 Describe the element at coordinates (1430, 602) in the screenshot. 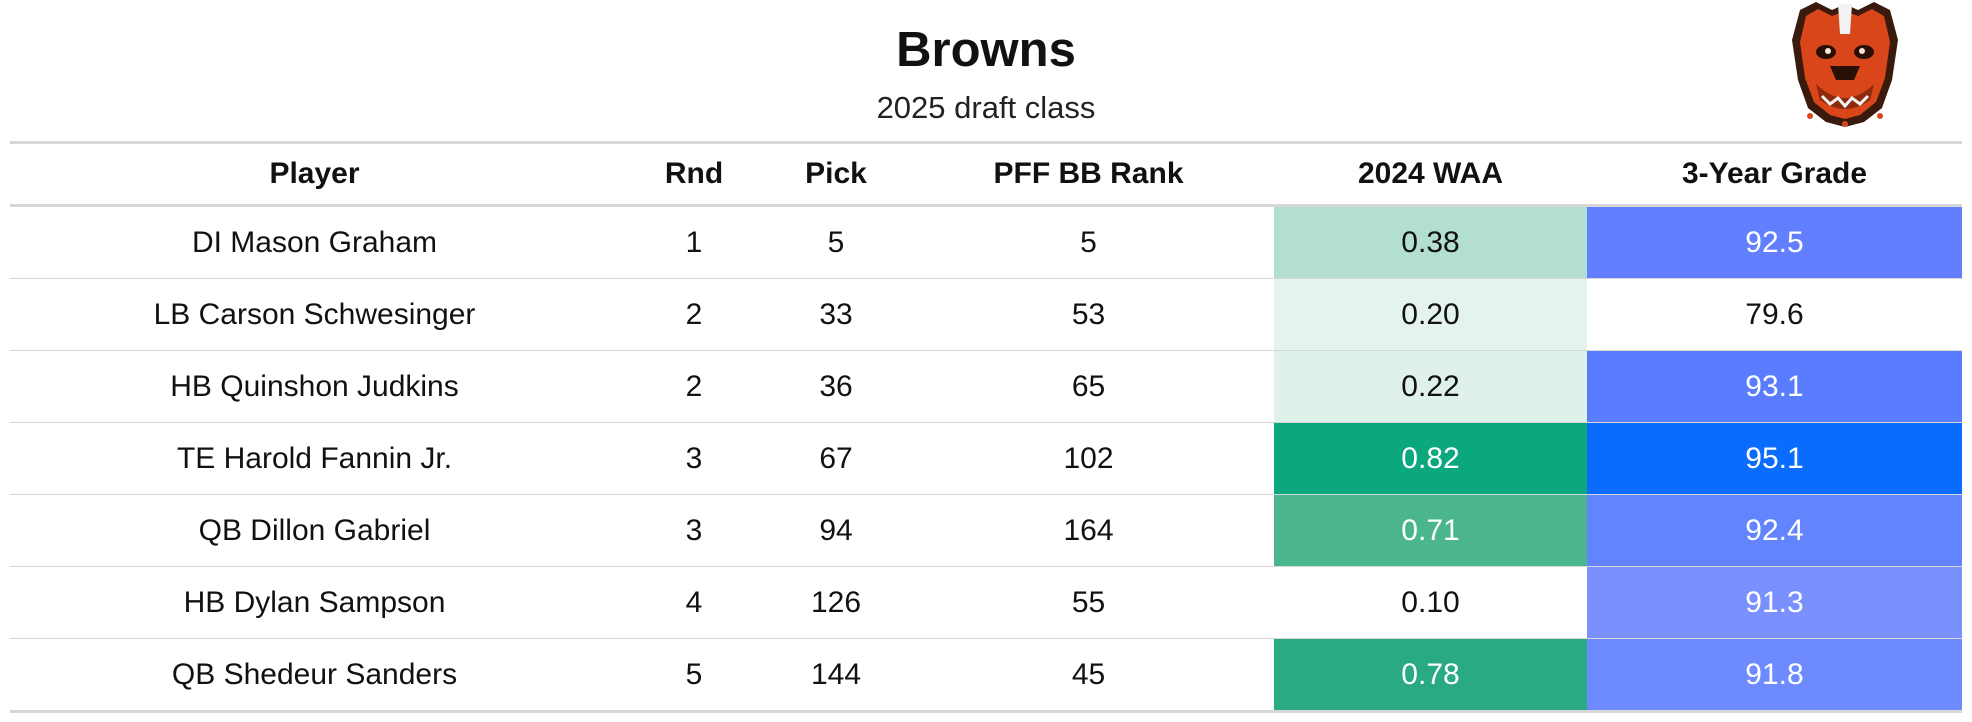

I see `waa-cell: 0.10` at that location.